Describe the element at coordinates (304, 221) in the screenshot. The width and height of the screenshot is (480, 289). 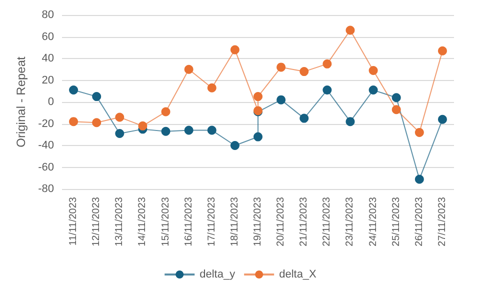
I see `x-tick-label: 21/11/2023` at that location.